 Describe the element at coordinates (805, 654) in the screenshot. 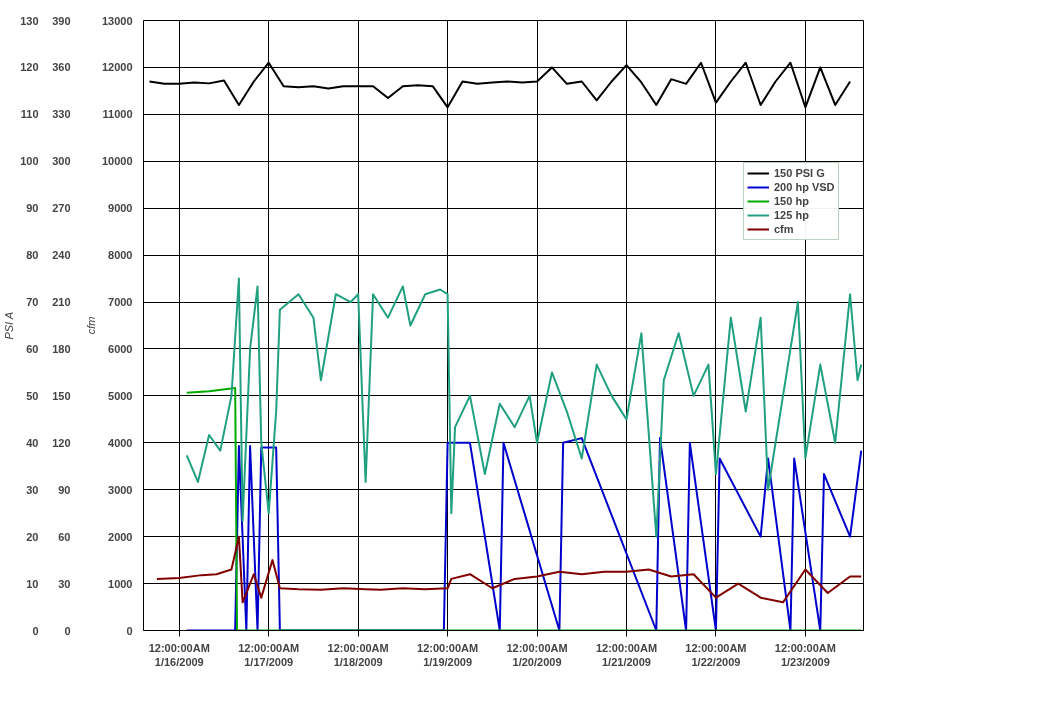

I see `x-tick-label: 12:00:00AM 1/23/2009` at that location.